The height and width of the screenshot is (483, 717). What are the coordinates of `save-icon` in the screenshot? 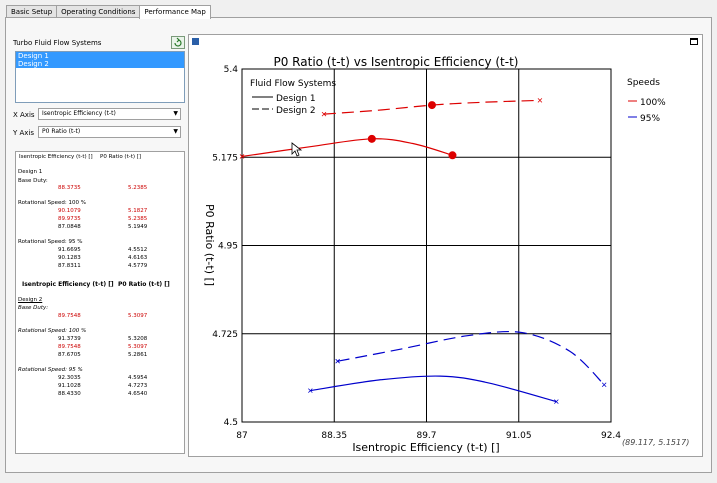 It's located at (195, 41).